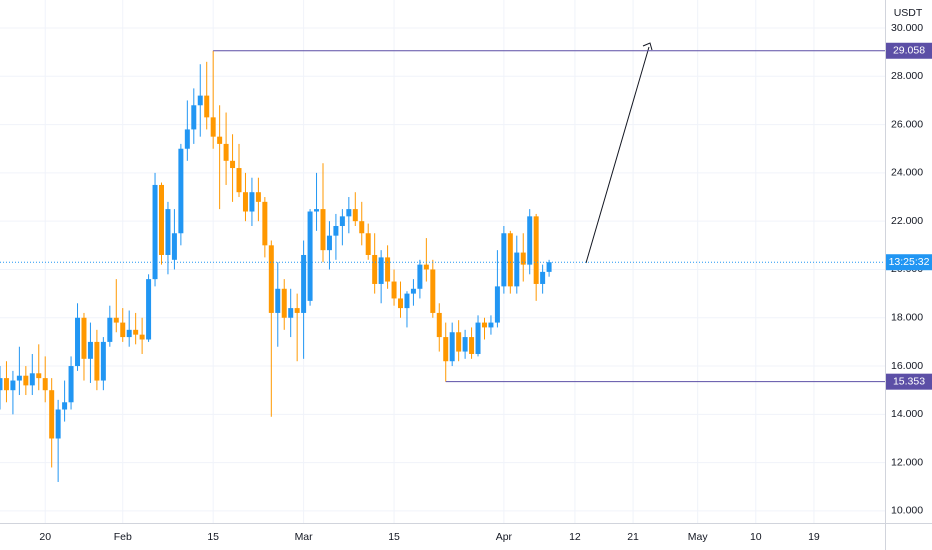  Describe the element at coordinates (907, 173) in the screenshot. I see `y-tick-label: 24.000` at that location.